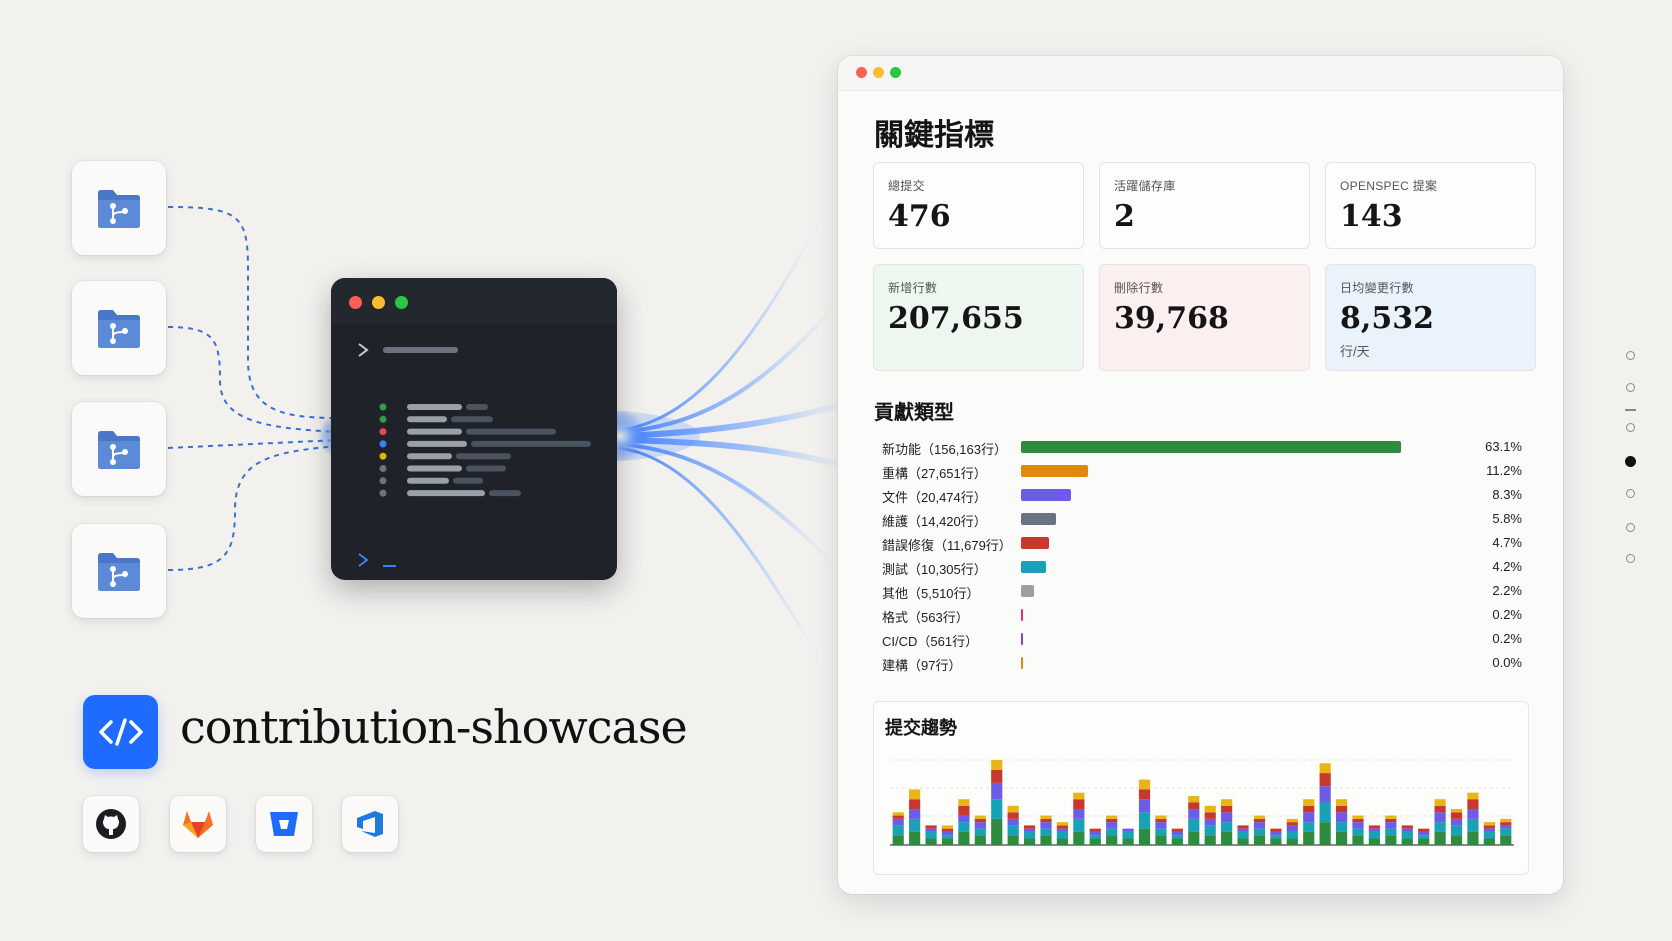  Describe the element at coordinates (198, 824) in the screenshot. I see `gitlab-badge` at that location.